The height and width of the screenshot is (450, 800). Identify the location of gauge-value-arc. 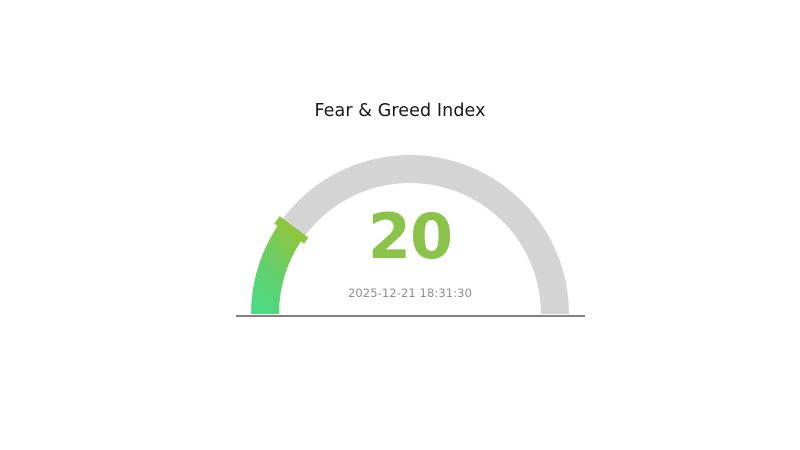
(278, 267).